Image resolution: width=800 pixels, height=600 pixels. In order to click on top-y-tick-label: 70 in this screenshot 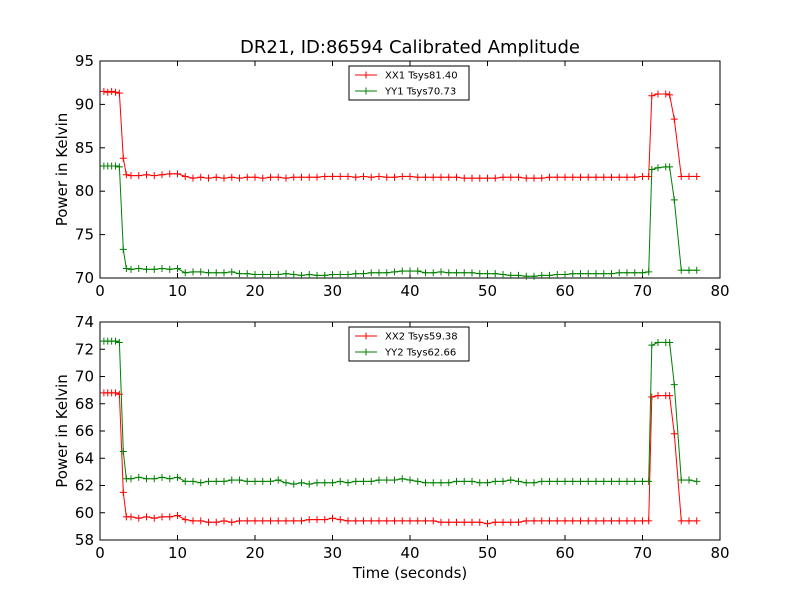, I will do `click(84, 278)`.